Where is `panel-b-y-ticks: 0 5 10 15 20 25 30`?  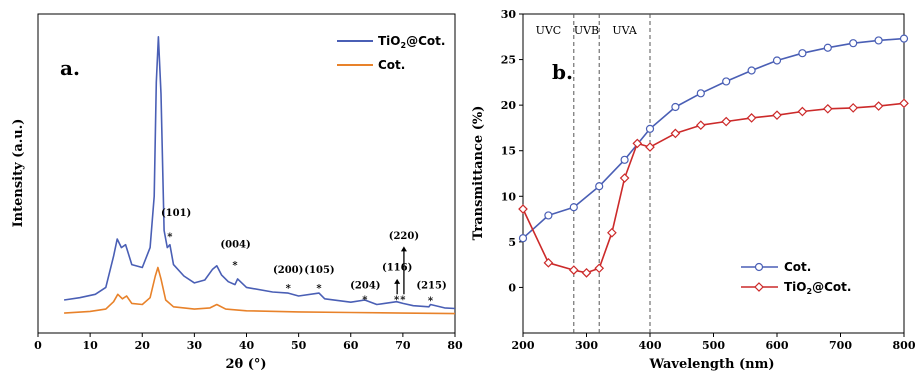
panel-b-y-ticks: 0 5 10 15 20 25 30 is located at coordinates (512, 151).